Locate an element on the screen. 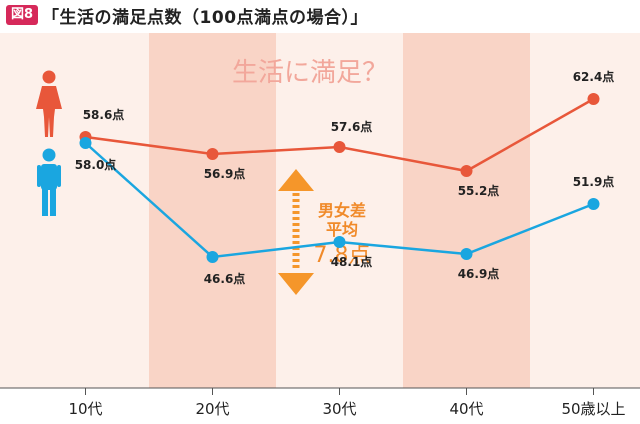  male-person-icon is located at coordinates (49, 182).